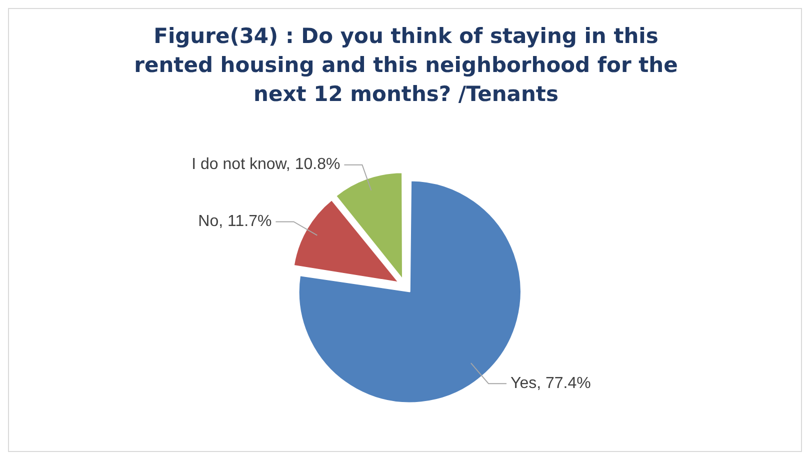  Describe the element at coordinates (550, 383) in the screenshot. I see `slice-label: Yes, 77.4%` at that location.